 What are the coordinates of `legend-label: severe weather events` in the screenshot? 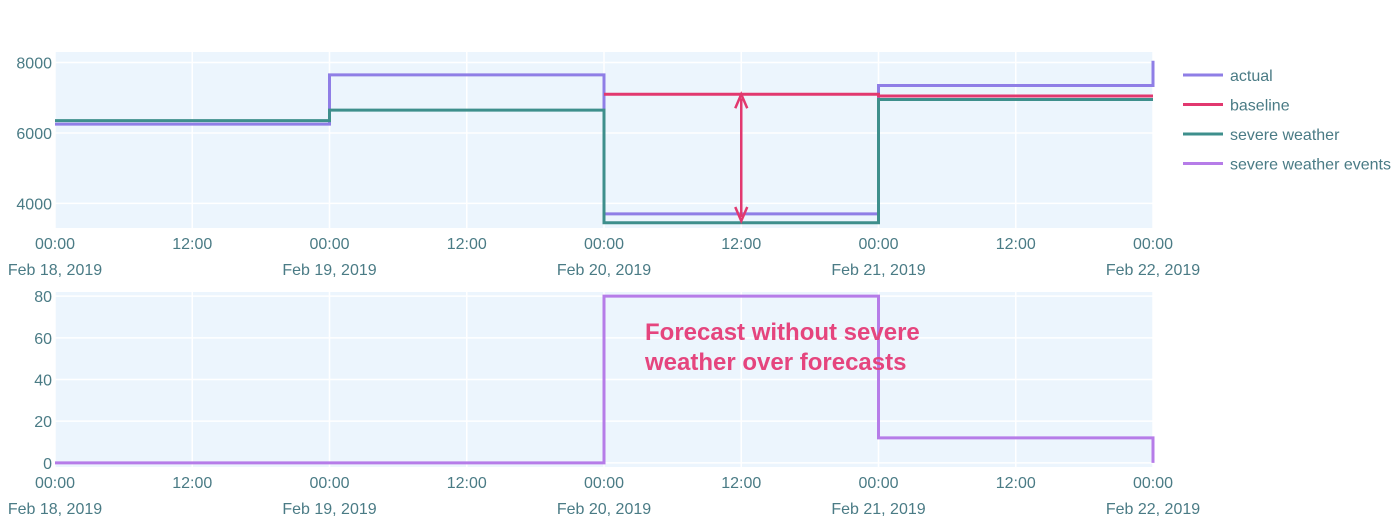 It's located at (1310, 165).